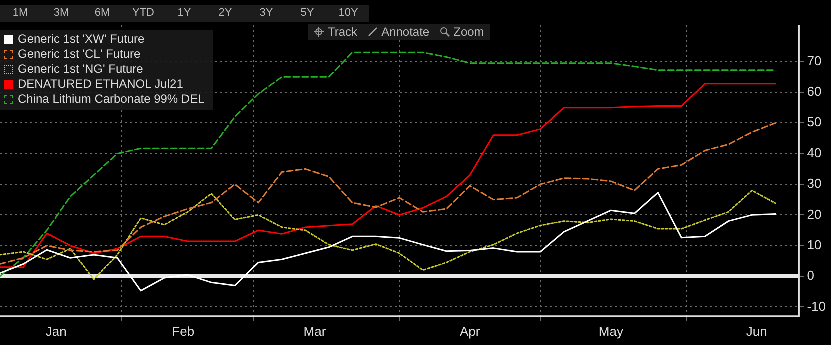 The width and height of the screenshot is (831, 345). I want to click on text: 1M, so click(21, 13).